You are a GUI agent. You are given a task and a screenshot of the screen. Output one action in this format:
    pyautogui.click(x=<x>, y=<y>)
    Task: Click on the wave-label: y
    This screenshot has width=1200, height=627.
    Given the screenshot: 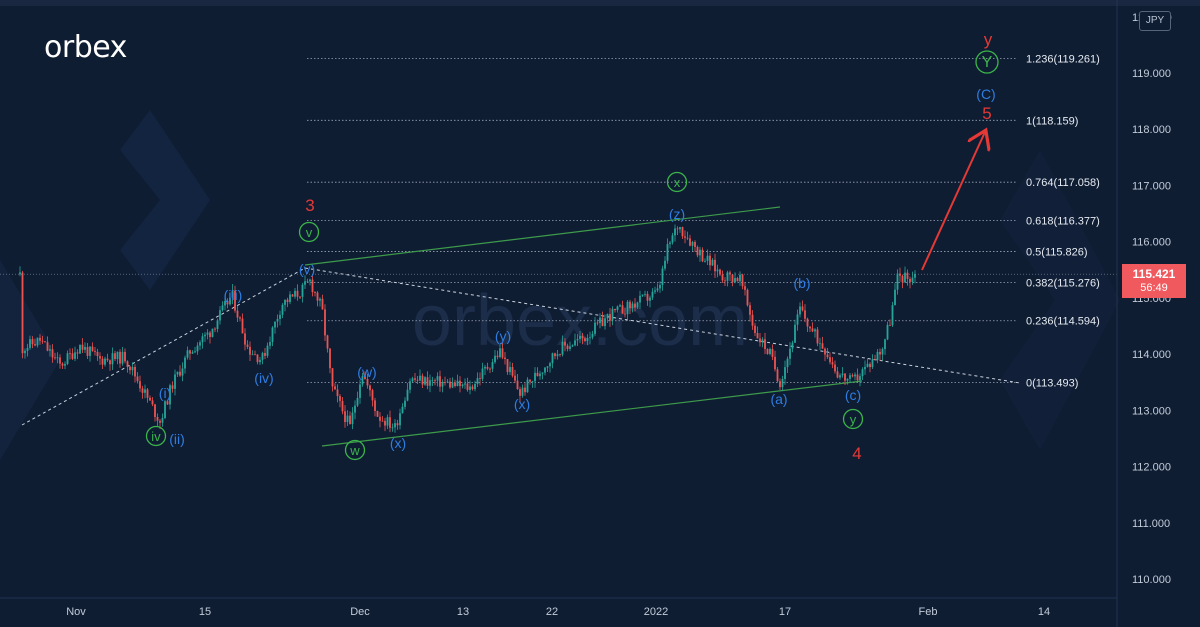 What is the action you would take?
    pyautogui.click(x=988, y=39)
    